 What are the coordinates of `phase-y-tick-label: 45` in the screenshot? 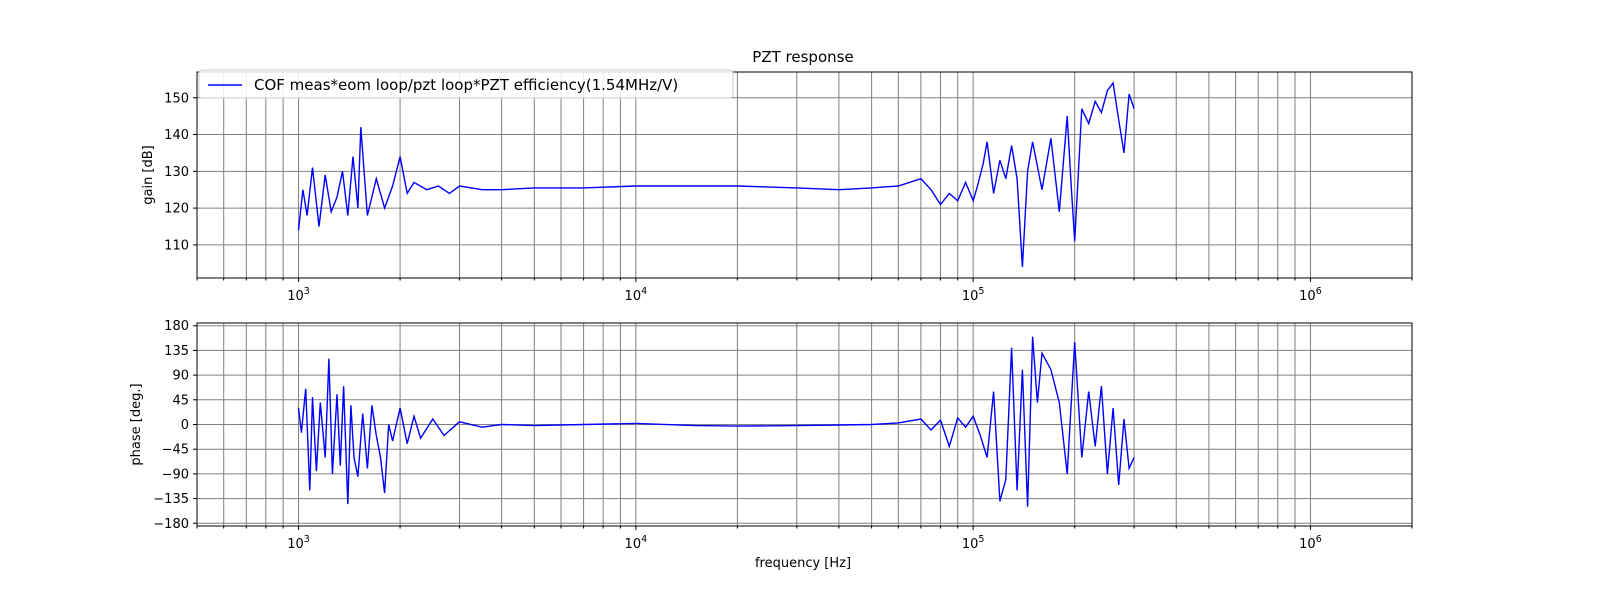 It's located at (180, 400).